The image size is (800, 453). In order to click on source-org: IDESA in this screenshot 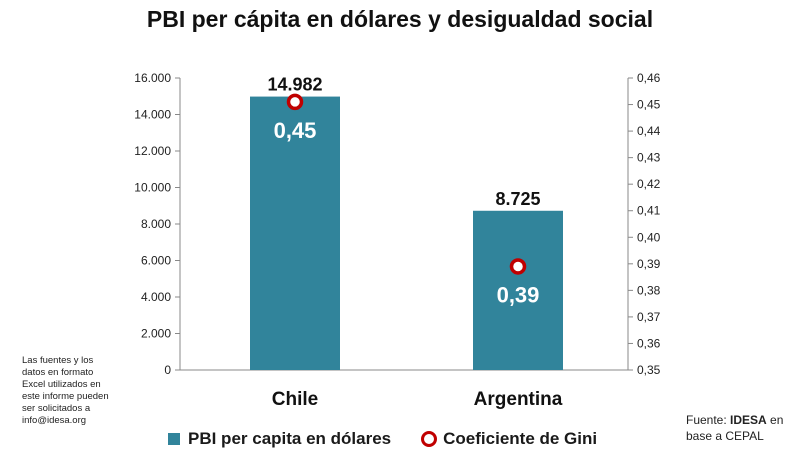, I will do `click(748, 420)`.